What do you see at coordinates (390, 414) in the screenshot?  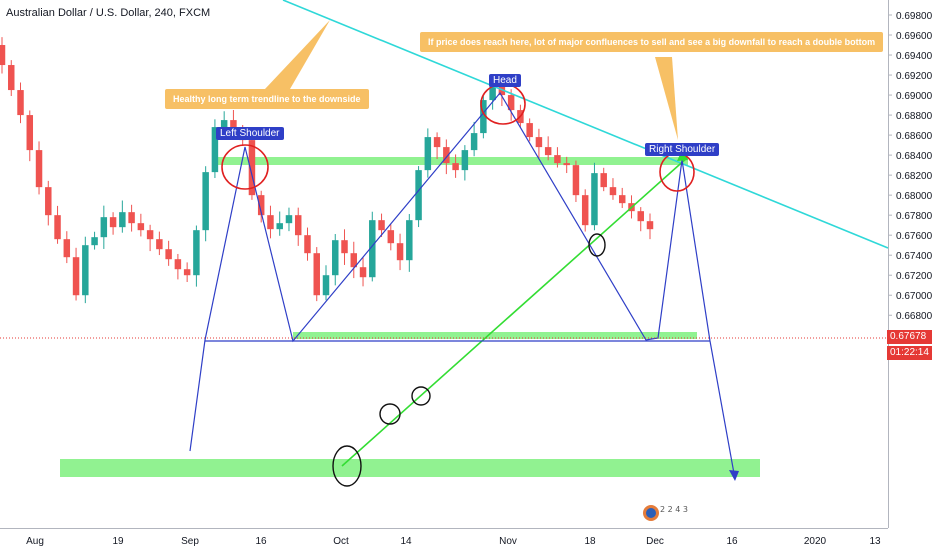 I see `low1-circle` at bounding box center [390, 414].